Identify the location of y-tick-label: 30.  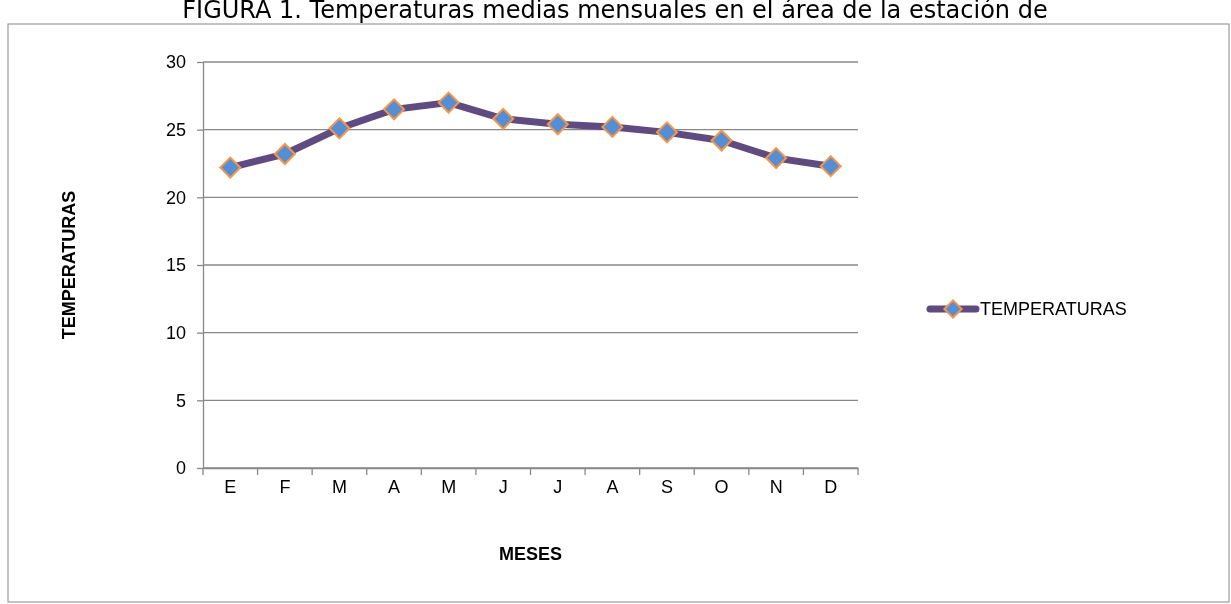
(175, 62).